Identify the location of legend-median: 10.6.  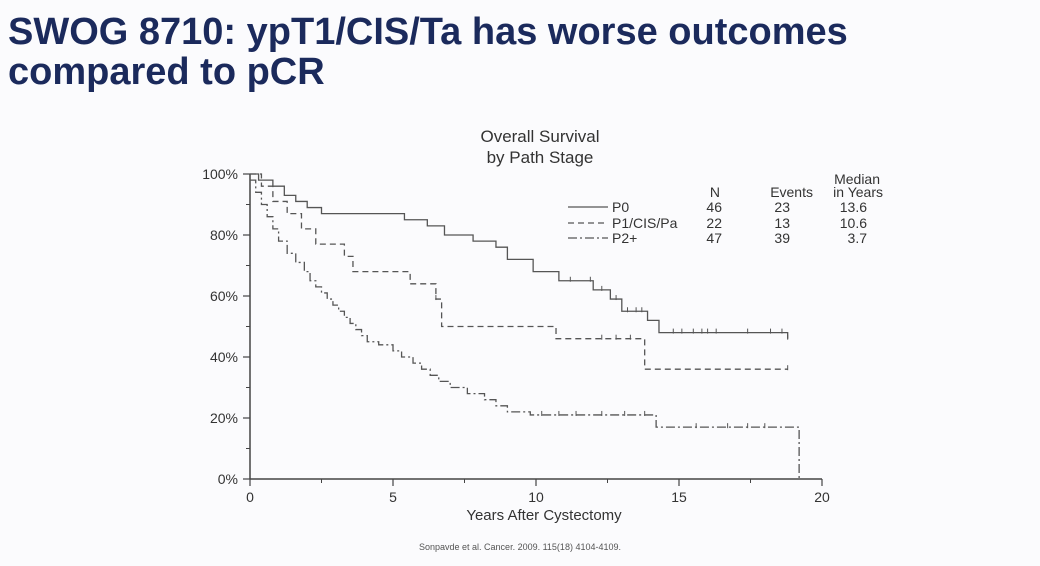
(853, 223).